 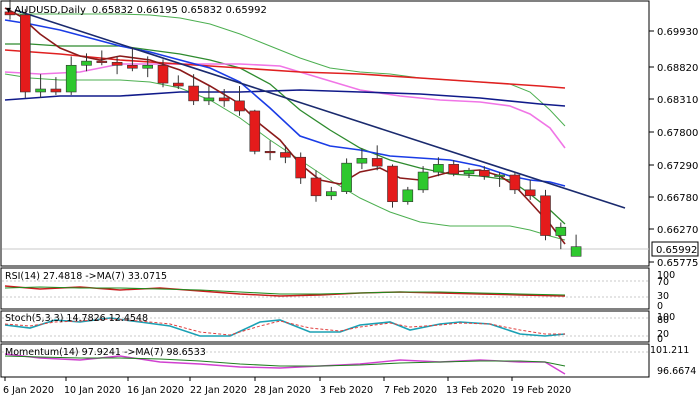 I want to click on stoch-scale-20: 20, so click(x=663, y=334).